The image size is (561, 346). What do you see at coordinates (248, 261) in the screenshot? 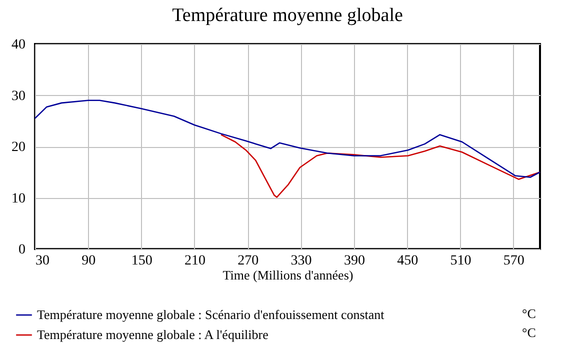
I see `x-tick-label: 270` at bounding box center [248, 261].